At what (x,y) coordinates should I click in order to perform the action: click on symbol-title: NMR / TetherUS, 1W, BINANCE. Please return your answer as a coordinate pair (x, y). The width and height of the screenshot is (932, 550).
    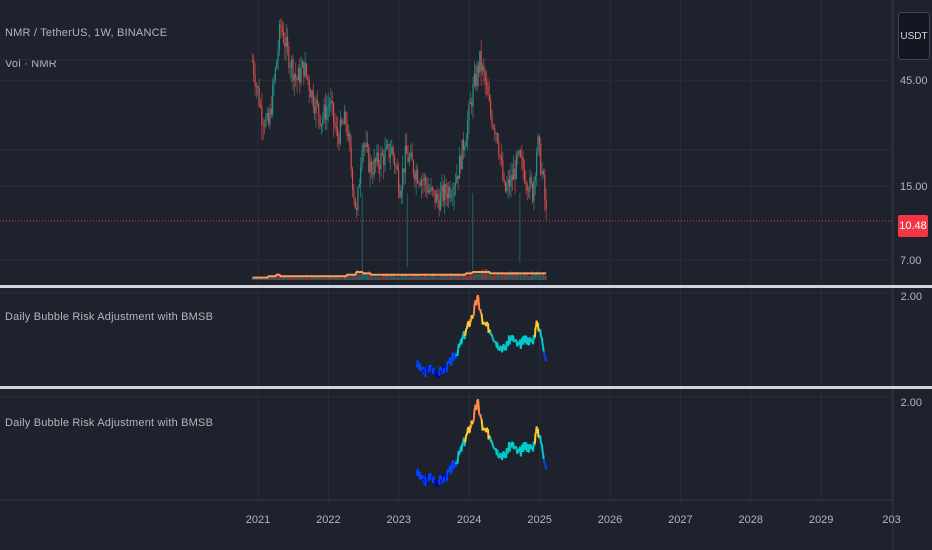
    Looking at the image, I should click on (86, 33).